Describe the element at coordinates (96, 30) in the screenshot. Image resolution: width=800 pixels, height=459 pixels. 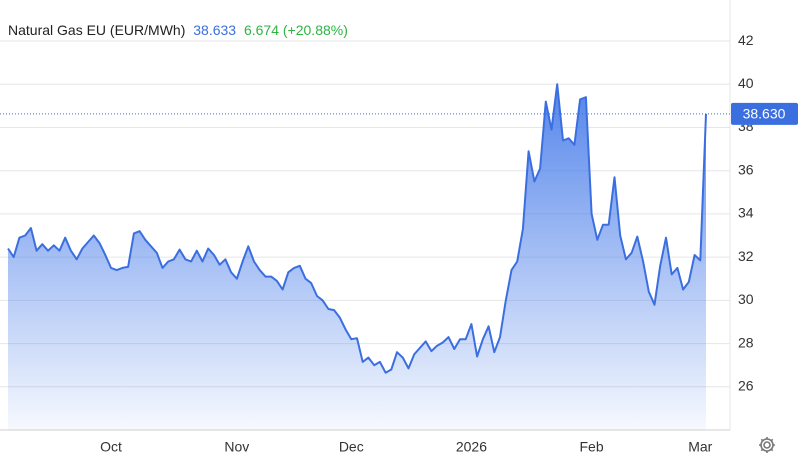
I see `chart-title: Natural Gas EU (EUR/MWh)` at that location.